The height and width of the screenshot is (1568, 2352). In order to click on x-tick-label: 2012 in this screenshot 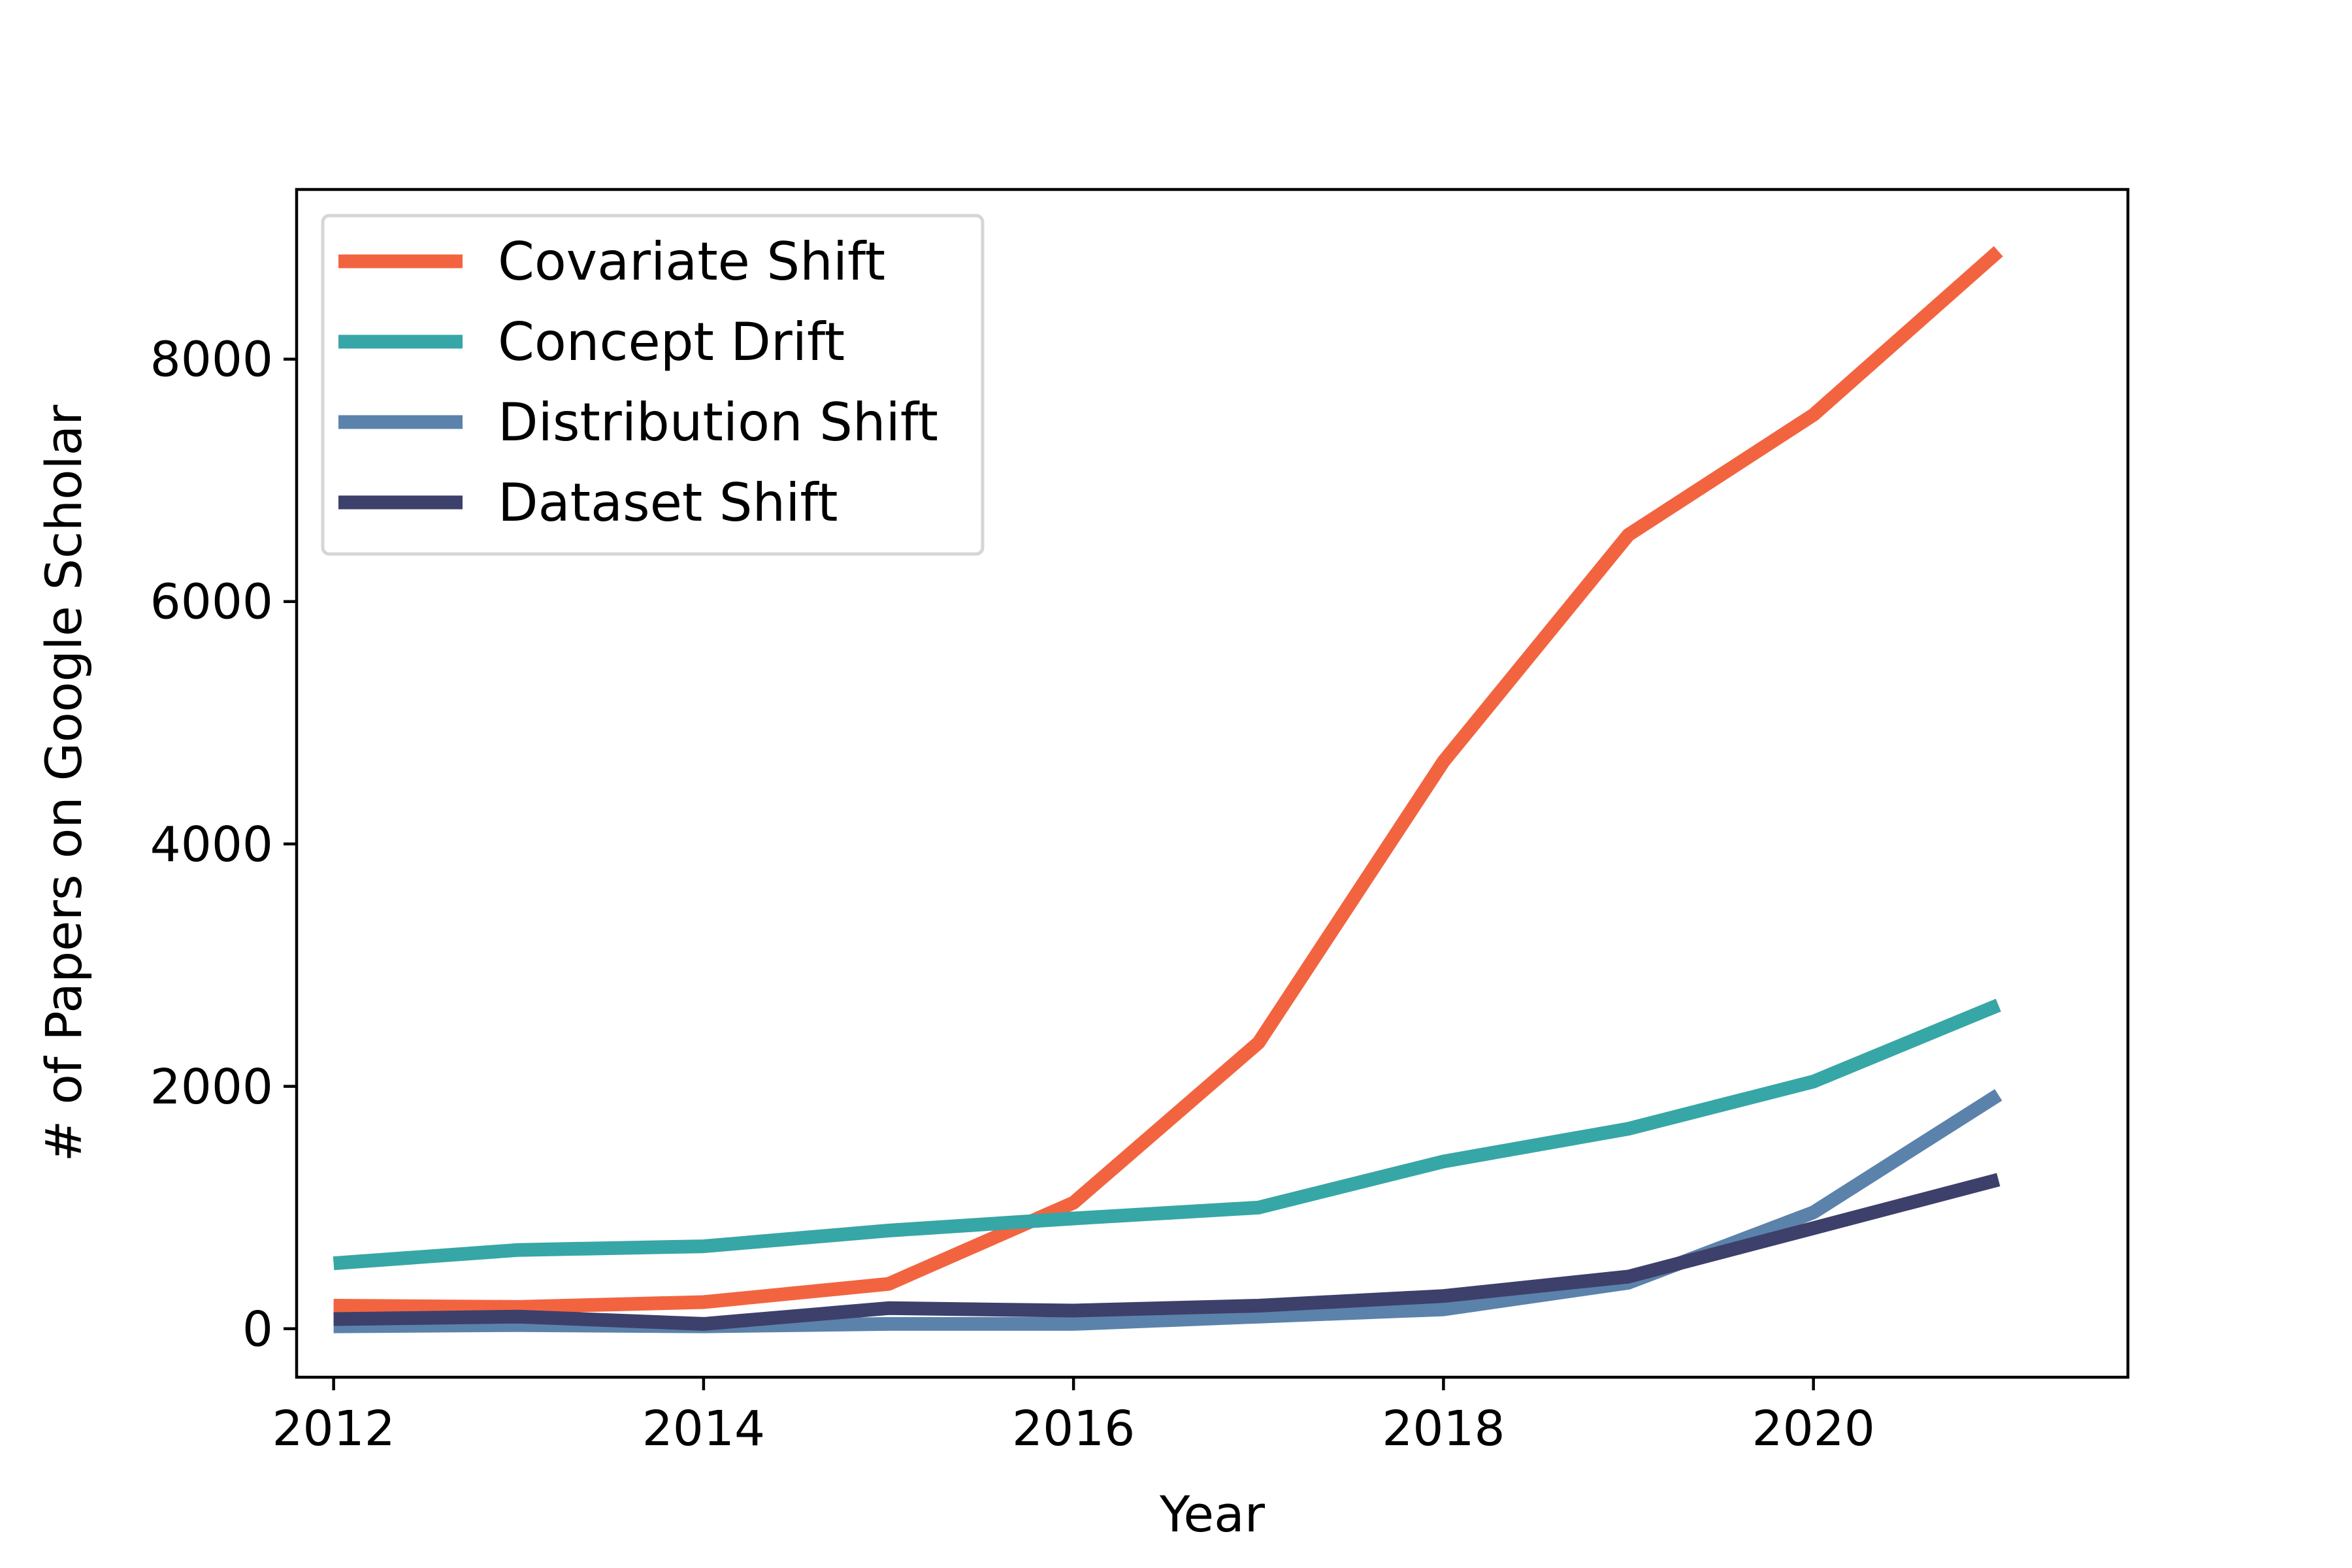, I will do `click(333, 1429)`.